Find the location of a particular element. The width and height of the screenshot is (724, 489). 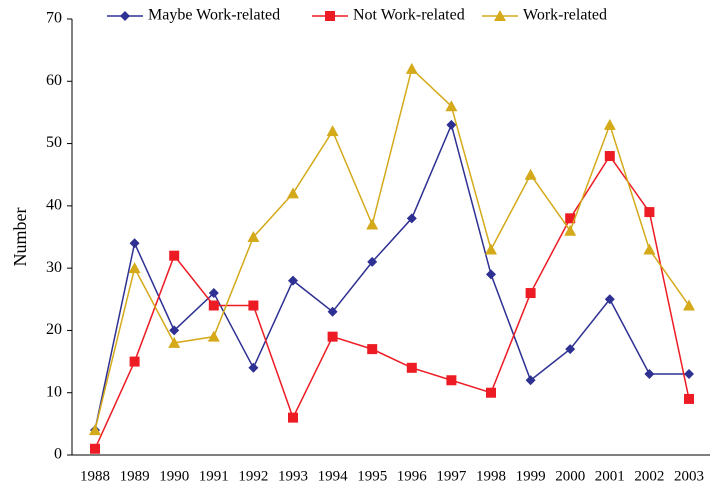

y-tick-label: 50 is located at coordinates (54, 142).